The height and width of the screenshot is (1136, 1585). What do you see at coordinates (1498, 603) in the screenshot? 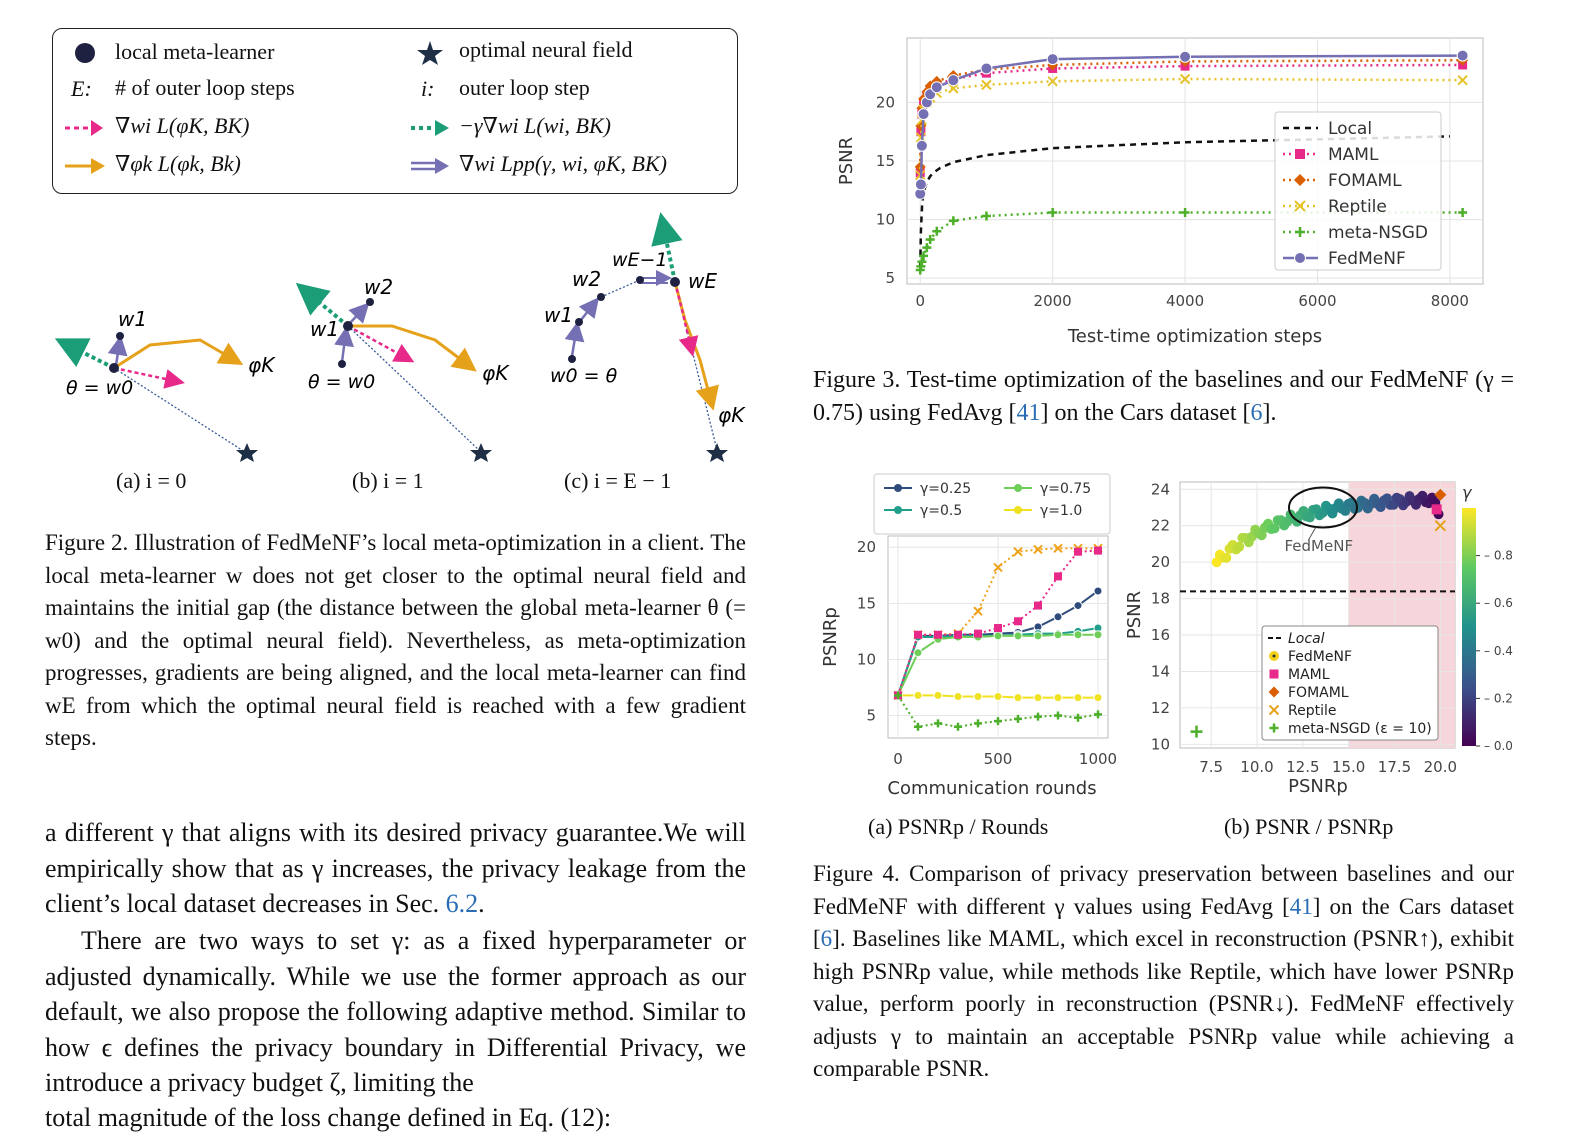
I see `colorbar-tick-label: – 0.6` at bounding box center [1498, 603].